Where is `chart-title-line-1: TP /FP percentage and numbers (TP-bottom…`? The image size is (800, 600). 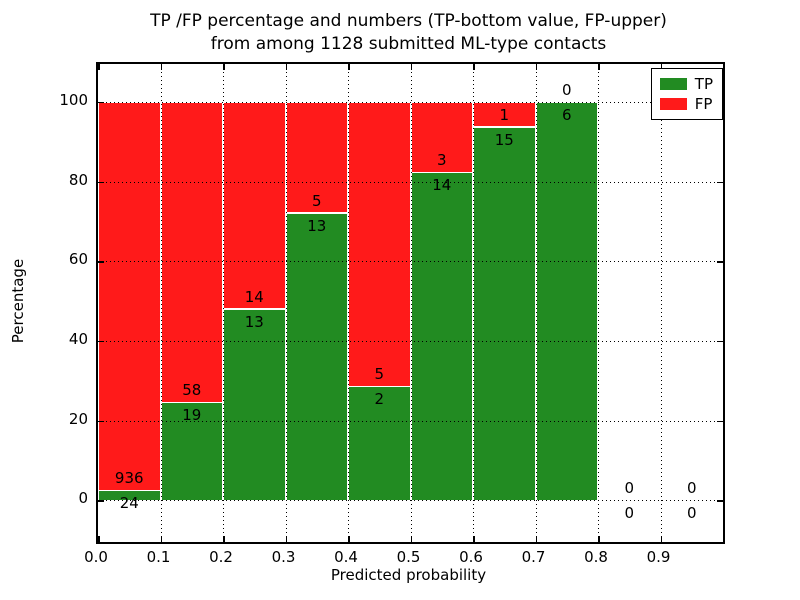
chart-title-line-1: TP /FP percentage and numbers (TP-bottom… is located at coordinates (408, 21).